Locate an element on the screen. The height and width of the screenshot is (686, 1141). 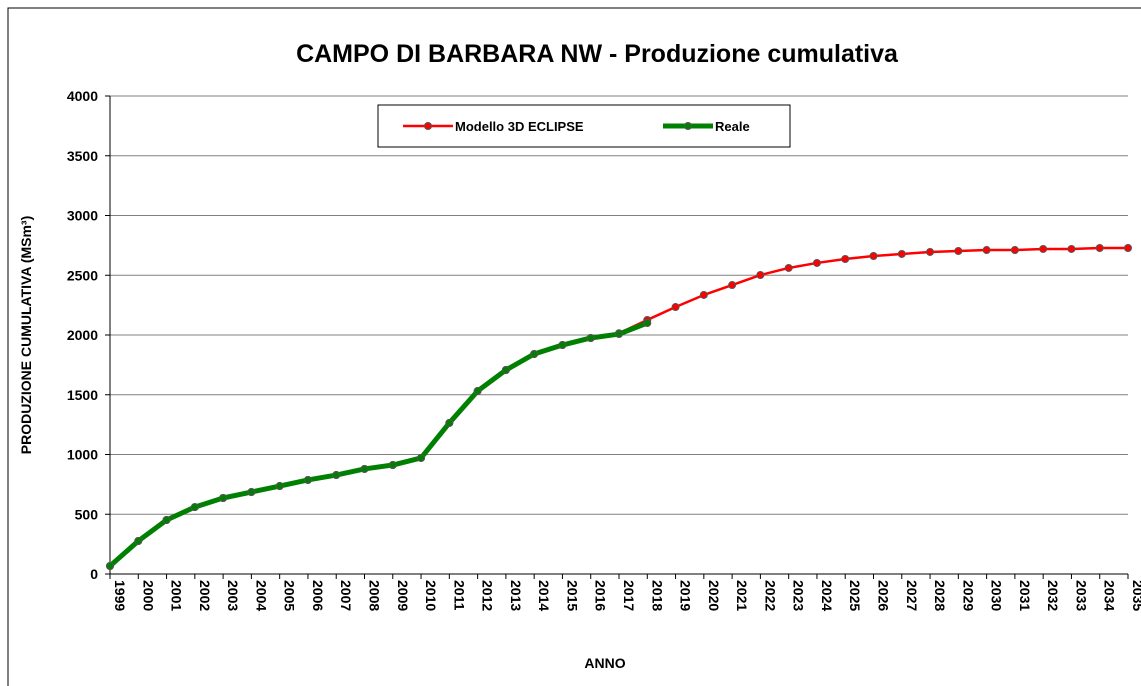
x-tick-label: 2013 is located at coordinates (516, 595).